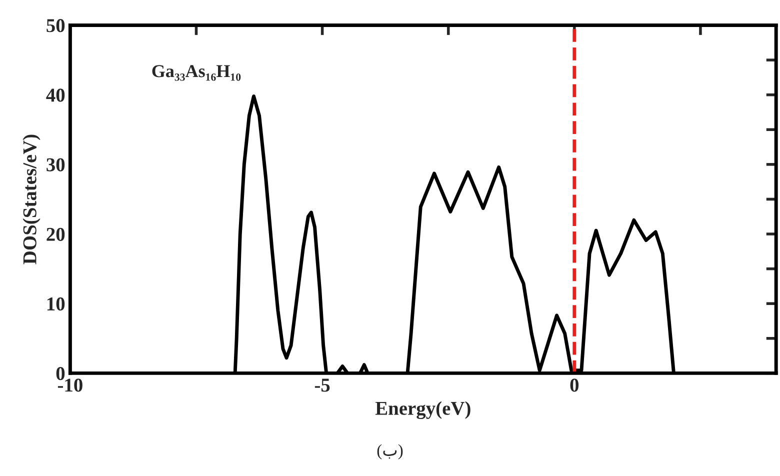  I want to click on y-tick-label: 40, so click(55, 95).